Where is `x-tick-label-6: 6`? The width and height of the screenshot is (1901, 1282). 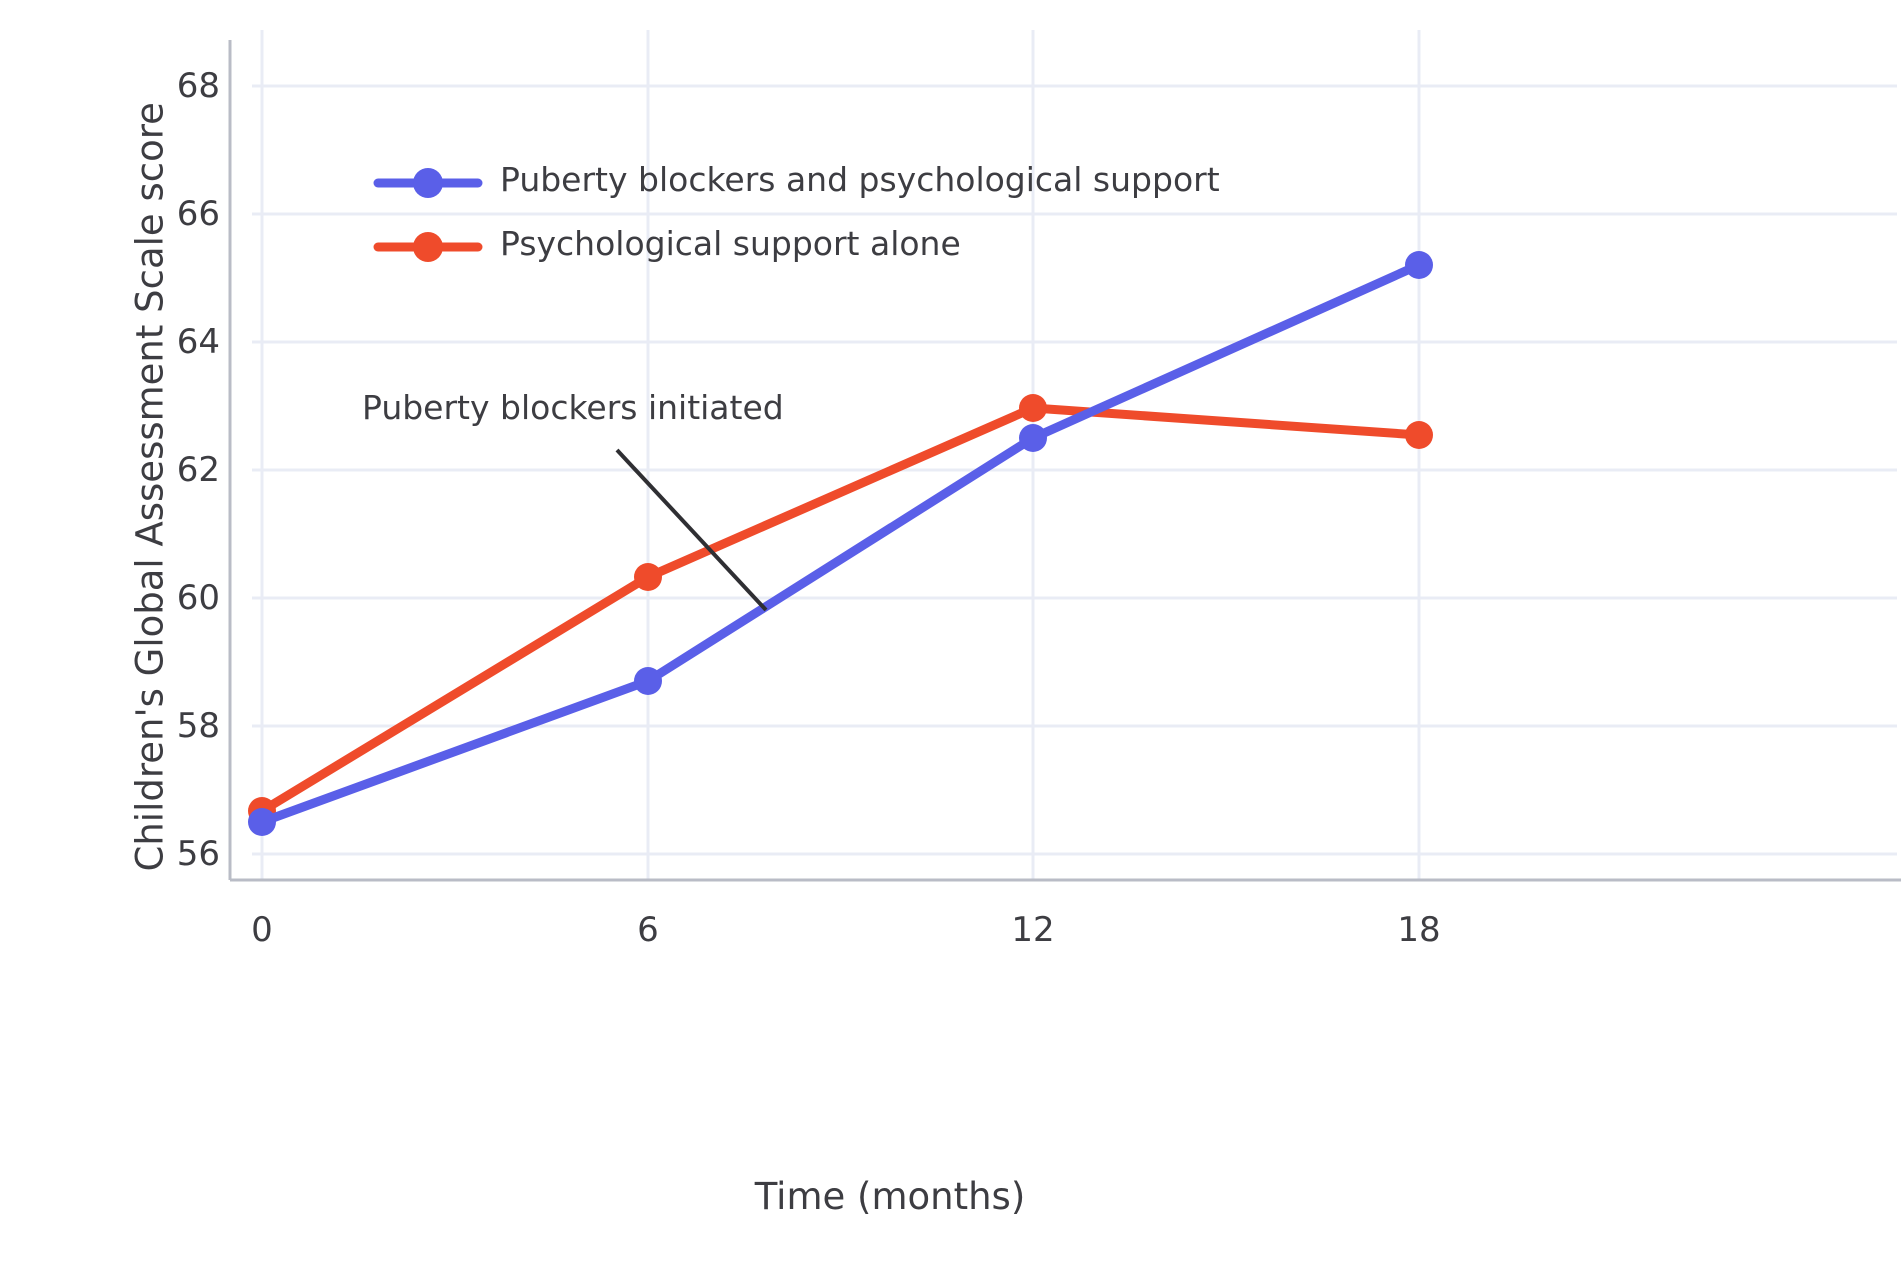 x-tick-label-6: 6 is located at coordinates (648, 930).